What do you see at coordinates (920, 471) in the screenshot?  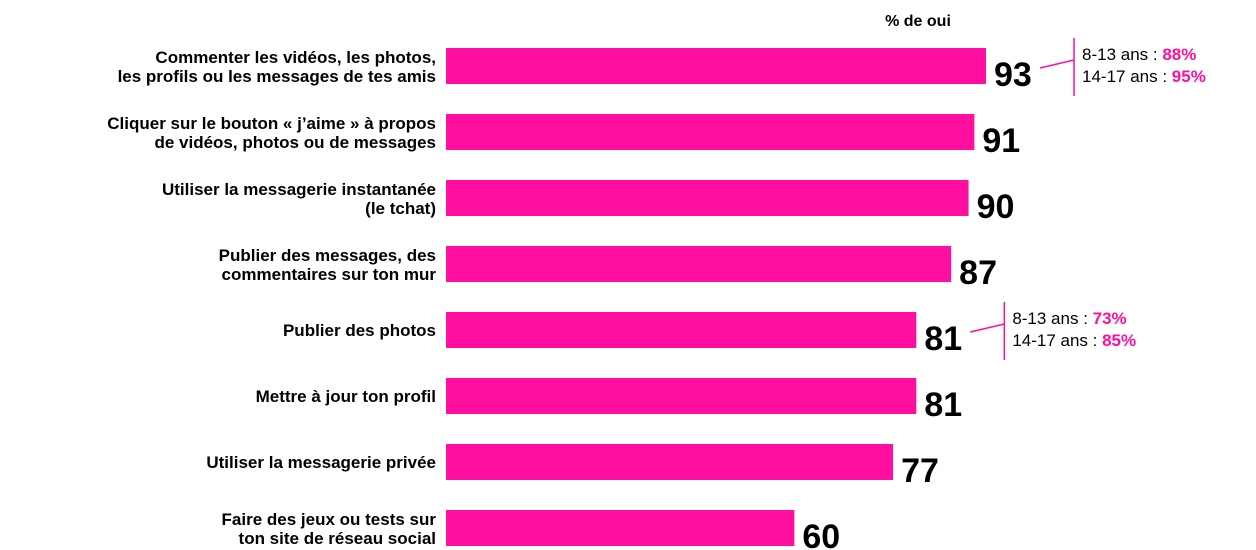 I see `value-label-7: 77` at bounding box center [920, 471].